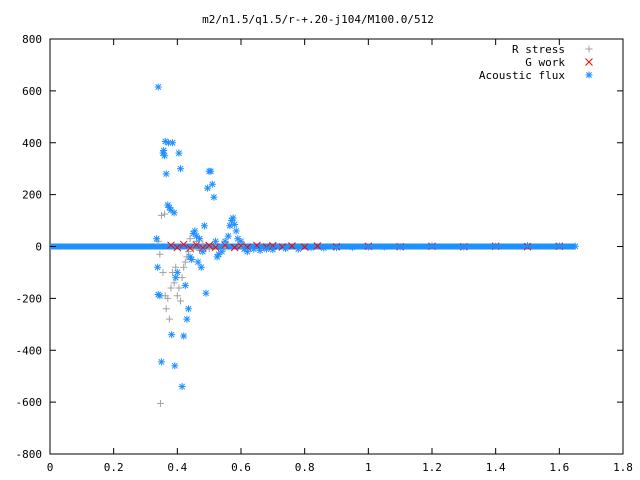 The height and width of the screenshot is (480, 640). Describe the element at coordinates (29, 402) in the screenshot. I see `y-tick-label: -600` at that location.